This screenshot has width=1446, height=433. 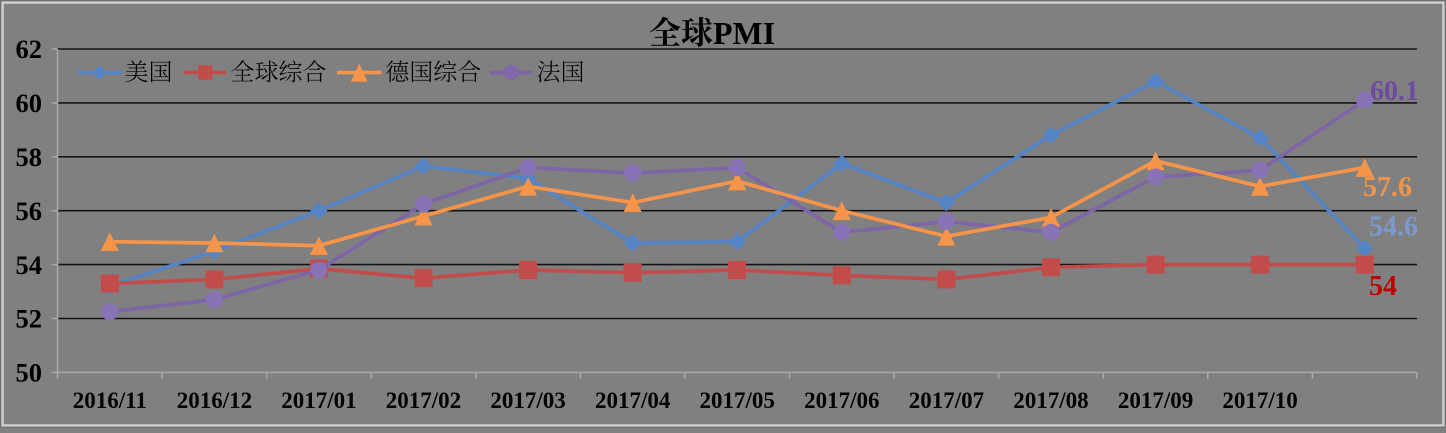 I want to click on svg-text: 60, so click(x=29, y=103).